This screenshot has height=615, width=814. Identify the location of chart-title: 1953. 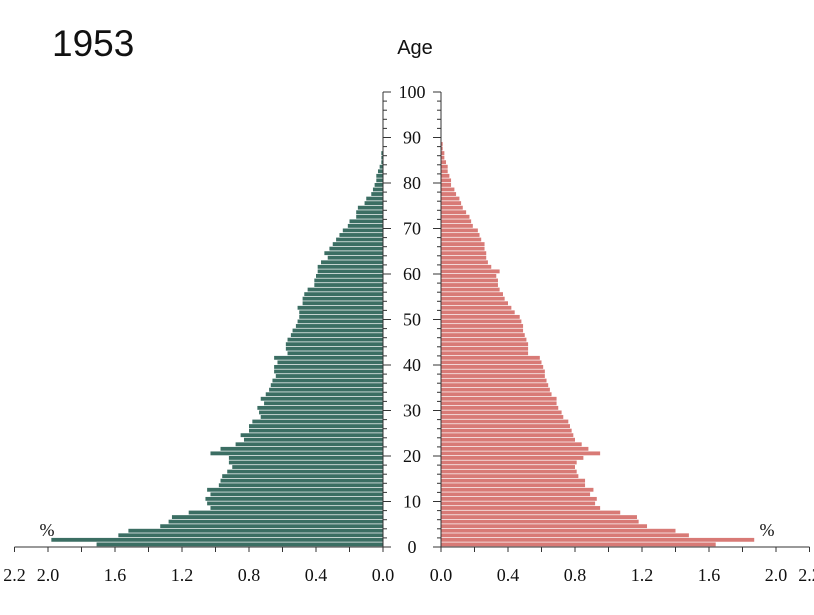
(93, 43).